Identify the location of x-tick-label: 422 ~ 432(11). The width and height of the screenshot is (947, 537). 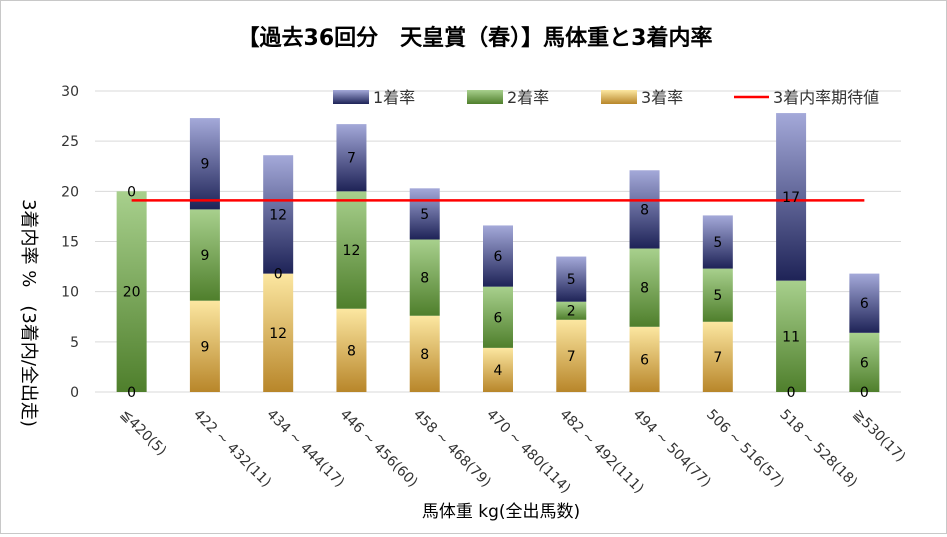
(232, 449).